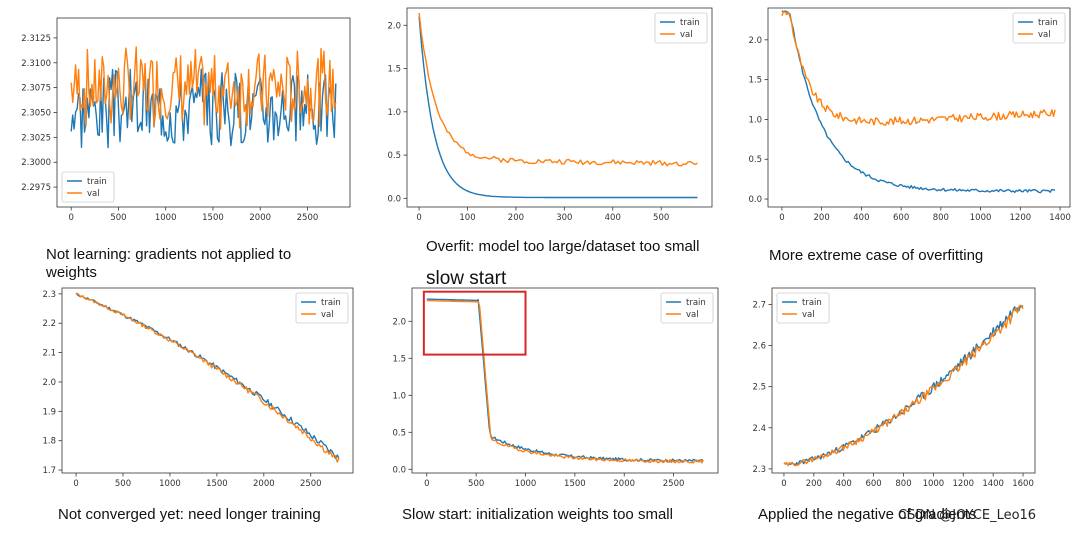 This screenshot has height=534, width=1080. I want to click on x-tick-label: 100, so click(467, 218).